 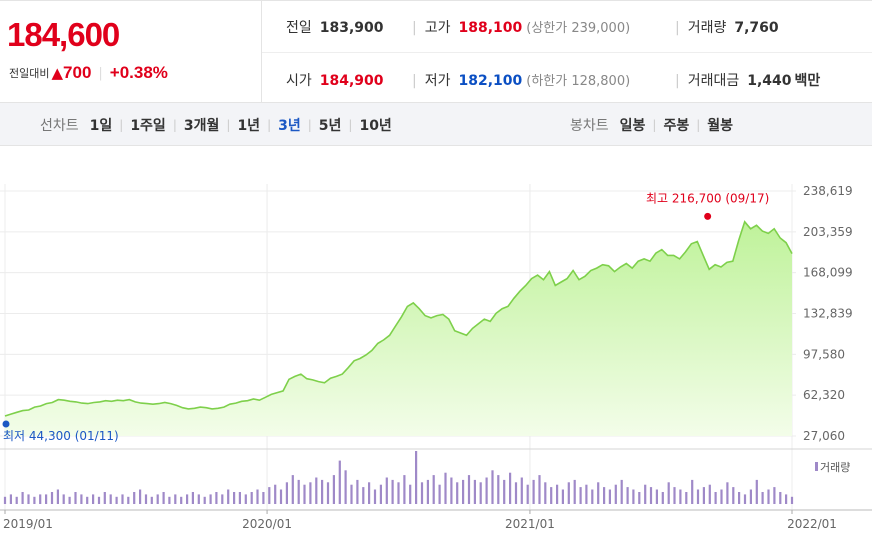 What do you see at coordinates (335, 27) in the screenshot?
I see `stat-prev-close: 전일 183,900` at bounding box center [335, 27].